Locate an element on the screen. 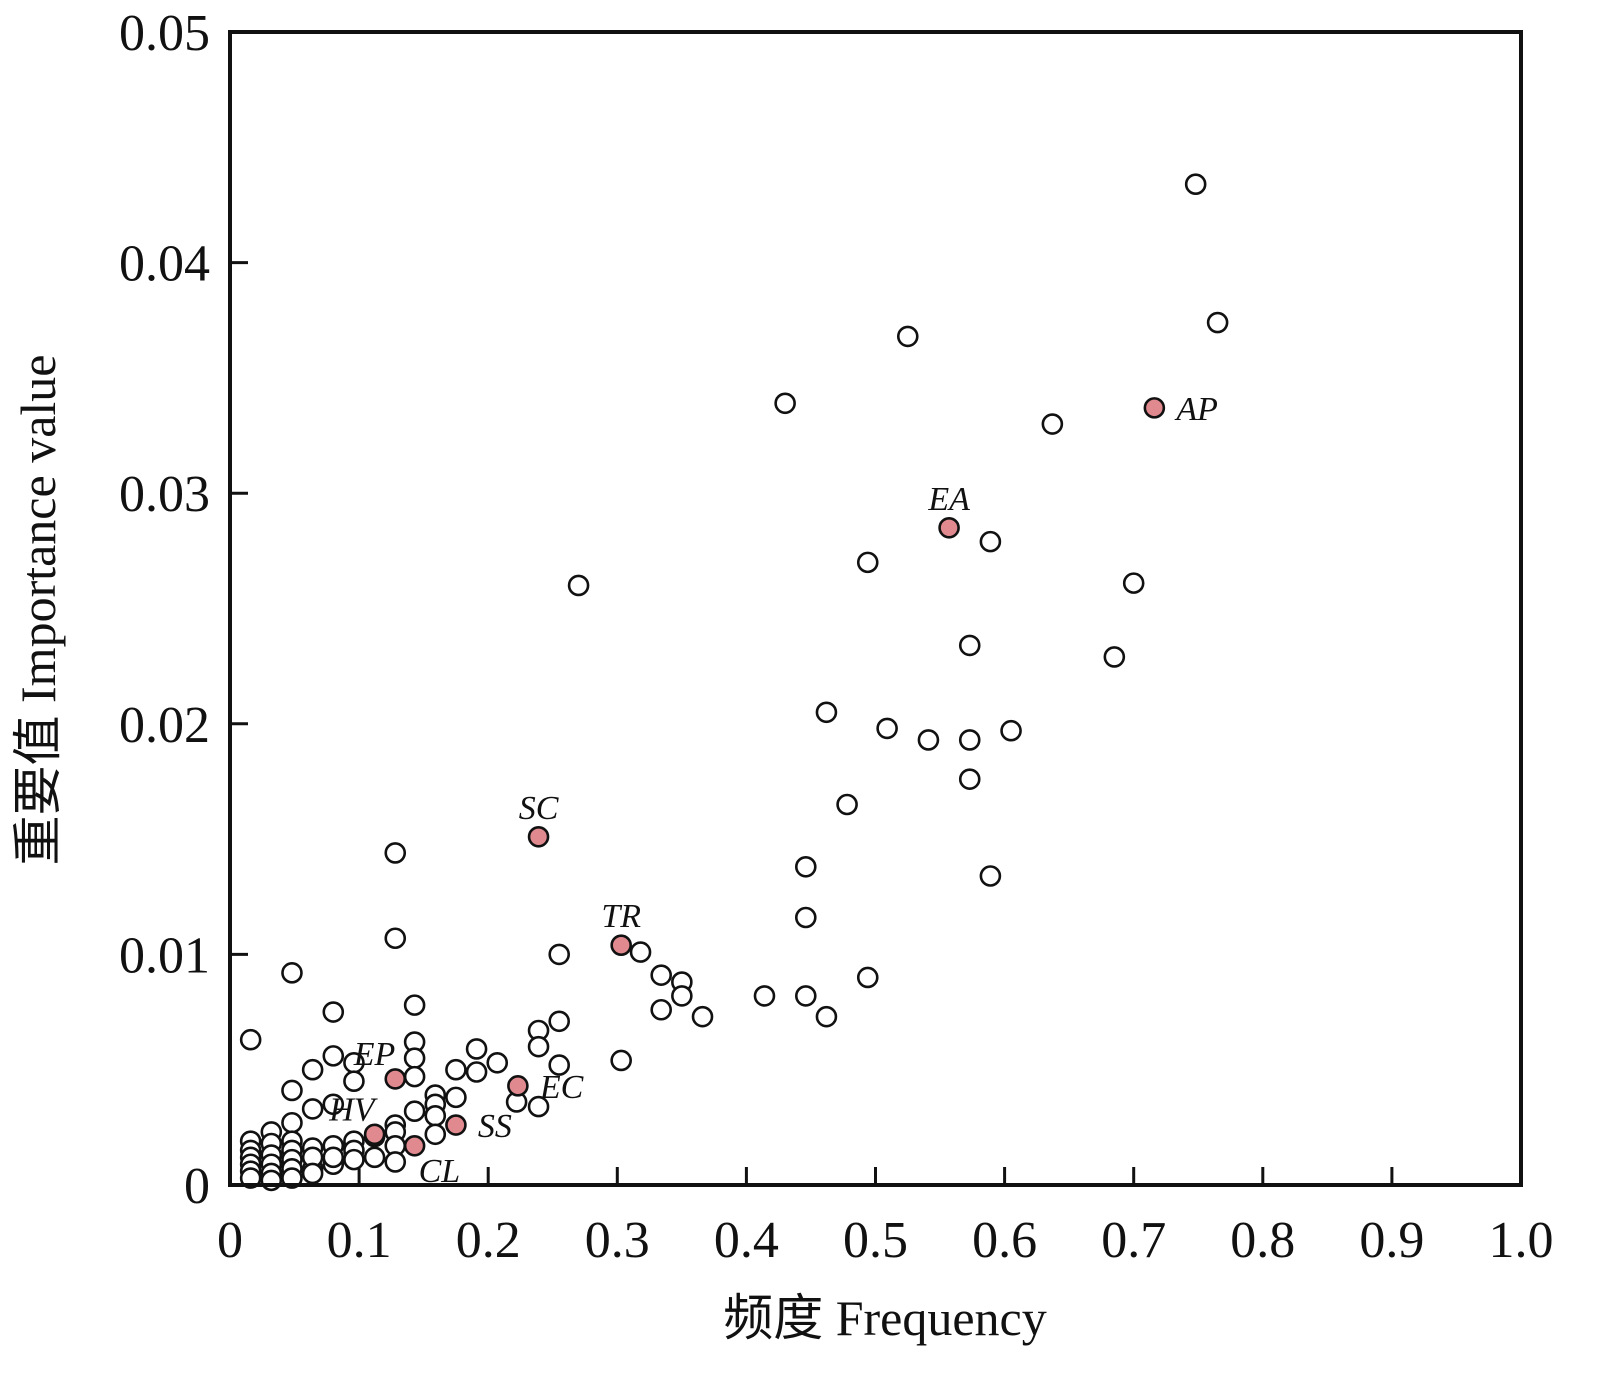 Image resolution: width=1616 pixels, height=1388 pixels. x-tick-label: 0.3 is located at coordinates (617, 1240).